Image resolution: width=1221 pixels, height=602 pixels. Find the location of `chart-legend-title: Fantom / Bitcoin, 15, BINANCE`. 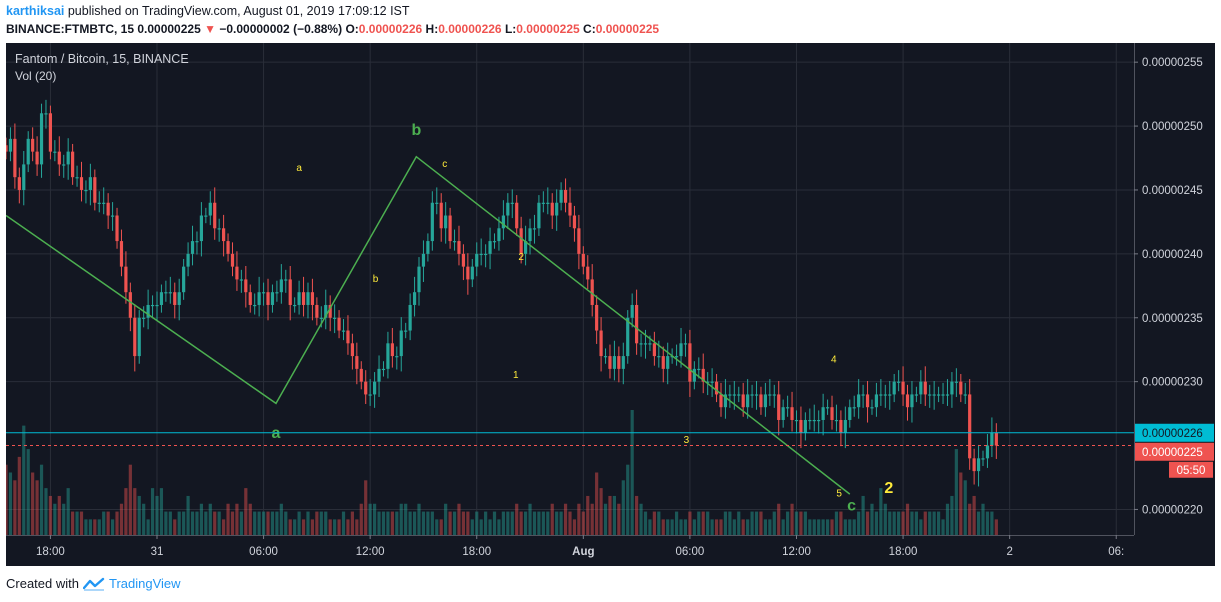

chart-legend-title: Fantom / Bitcoin, 15, BINANCE is located at coordinates (102, 59).